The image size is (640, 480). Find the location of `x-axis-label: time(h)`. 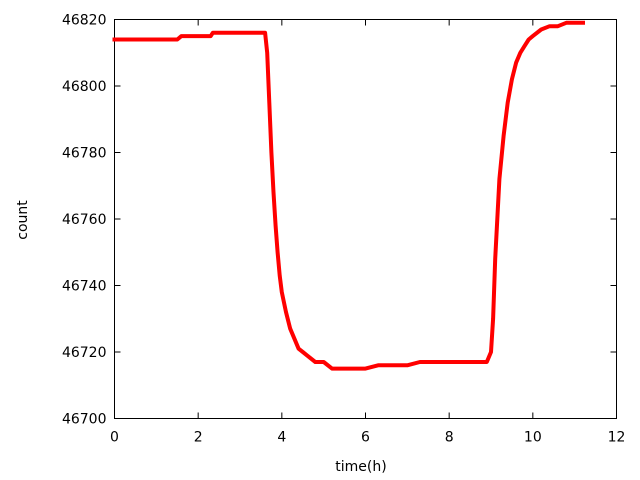

x-axis-label: time(h) is located at coordinates (360, 467).